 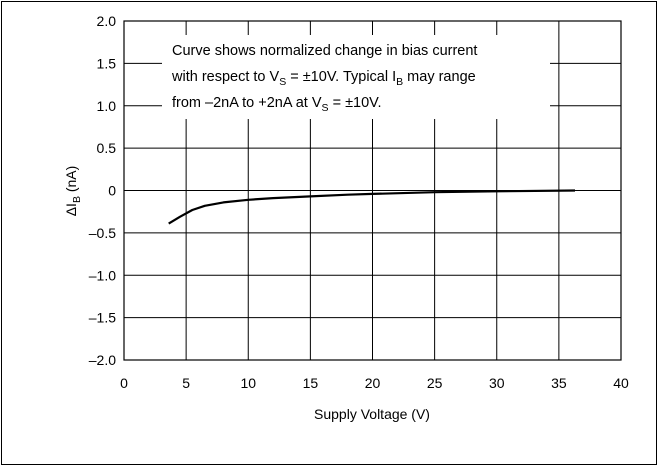 What do you see at coordinates (112, 191) in the screenshot?
I see `y-tick-label: 0` at bounding box center [112, 191].